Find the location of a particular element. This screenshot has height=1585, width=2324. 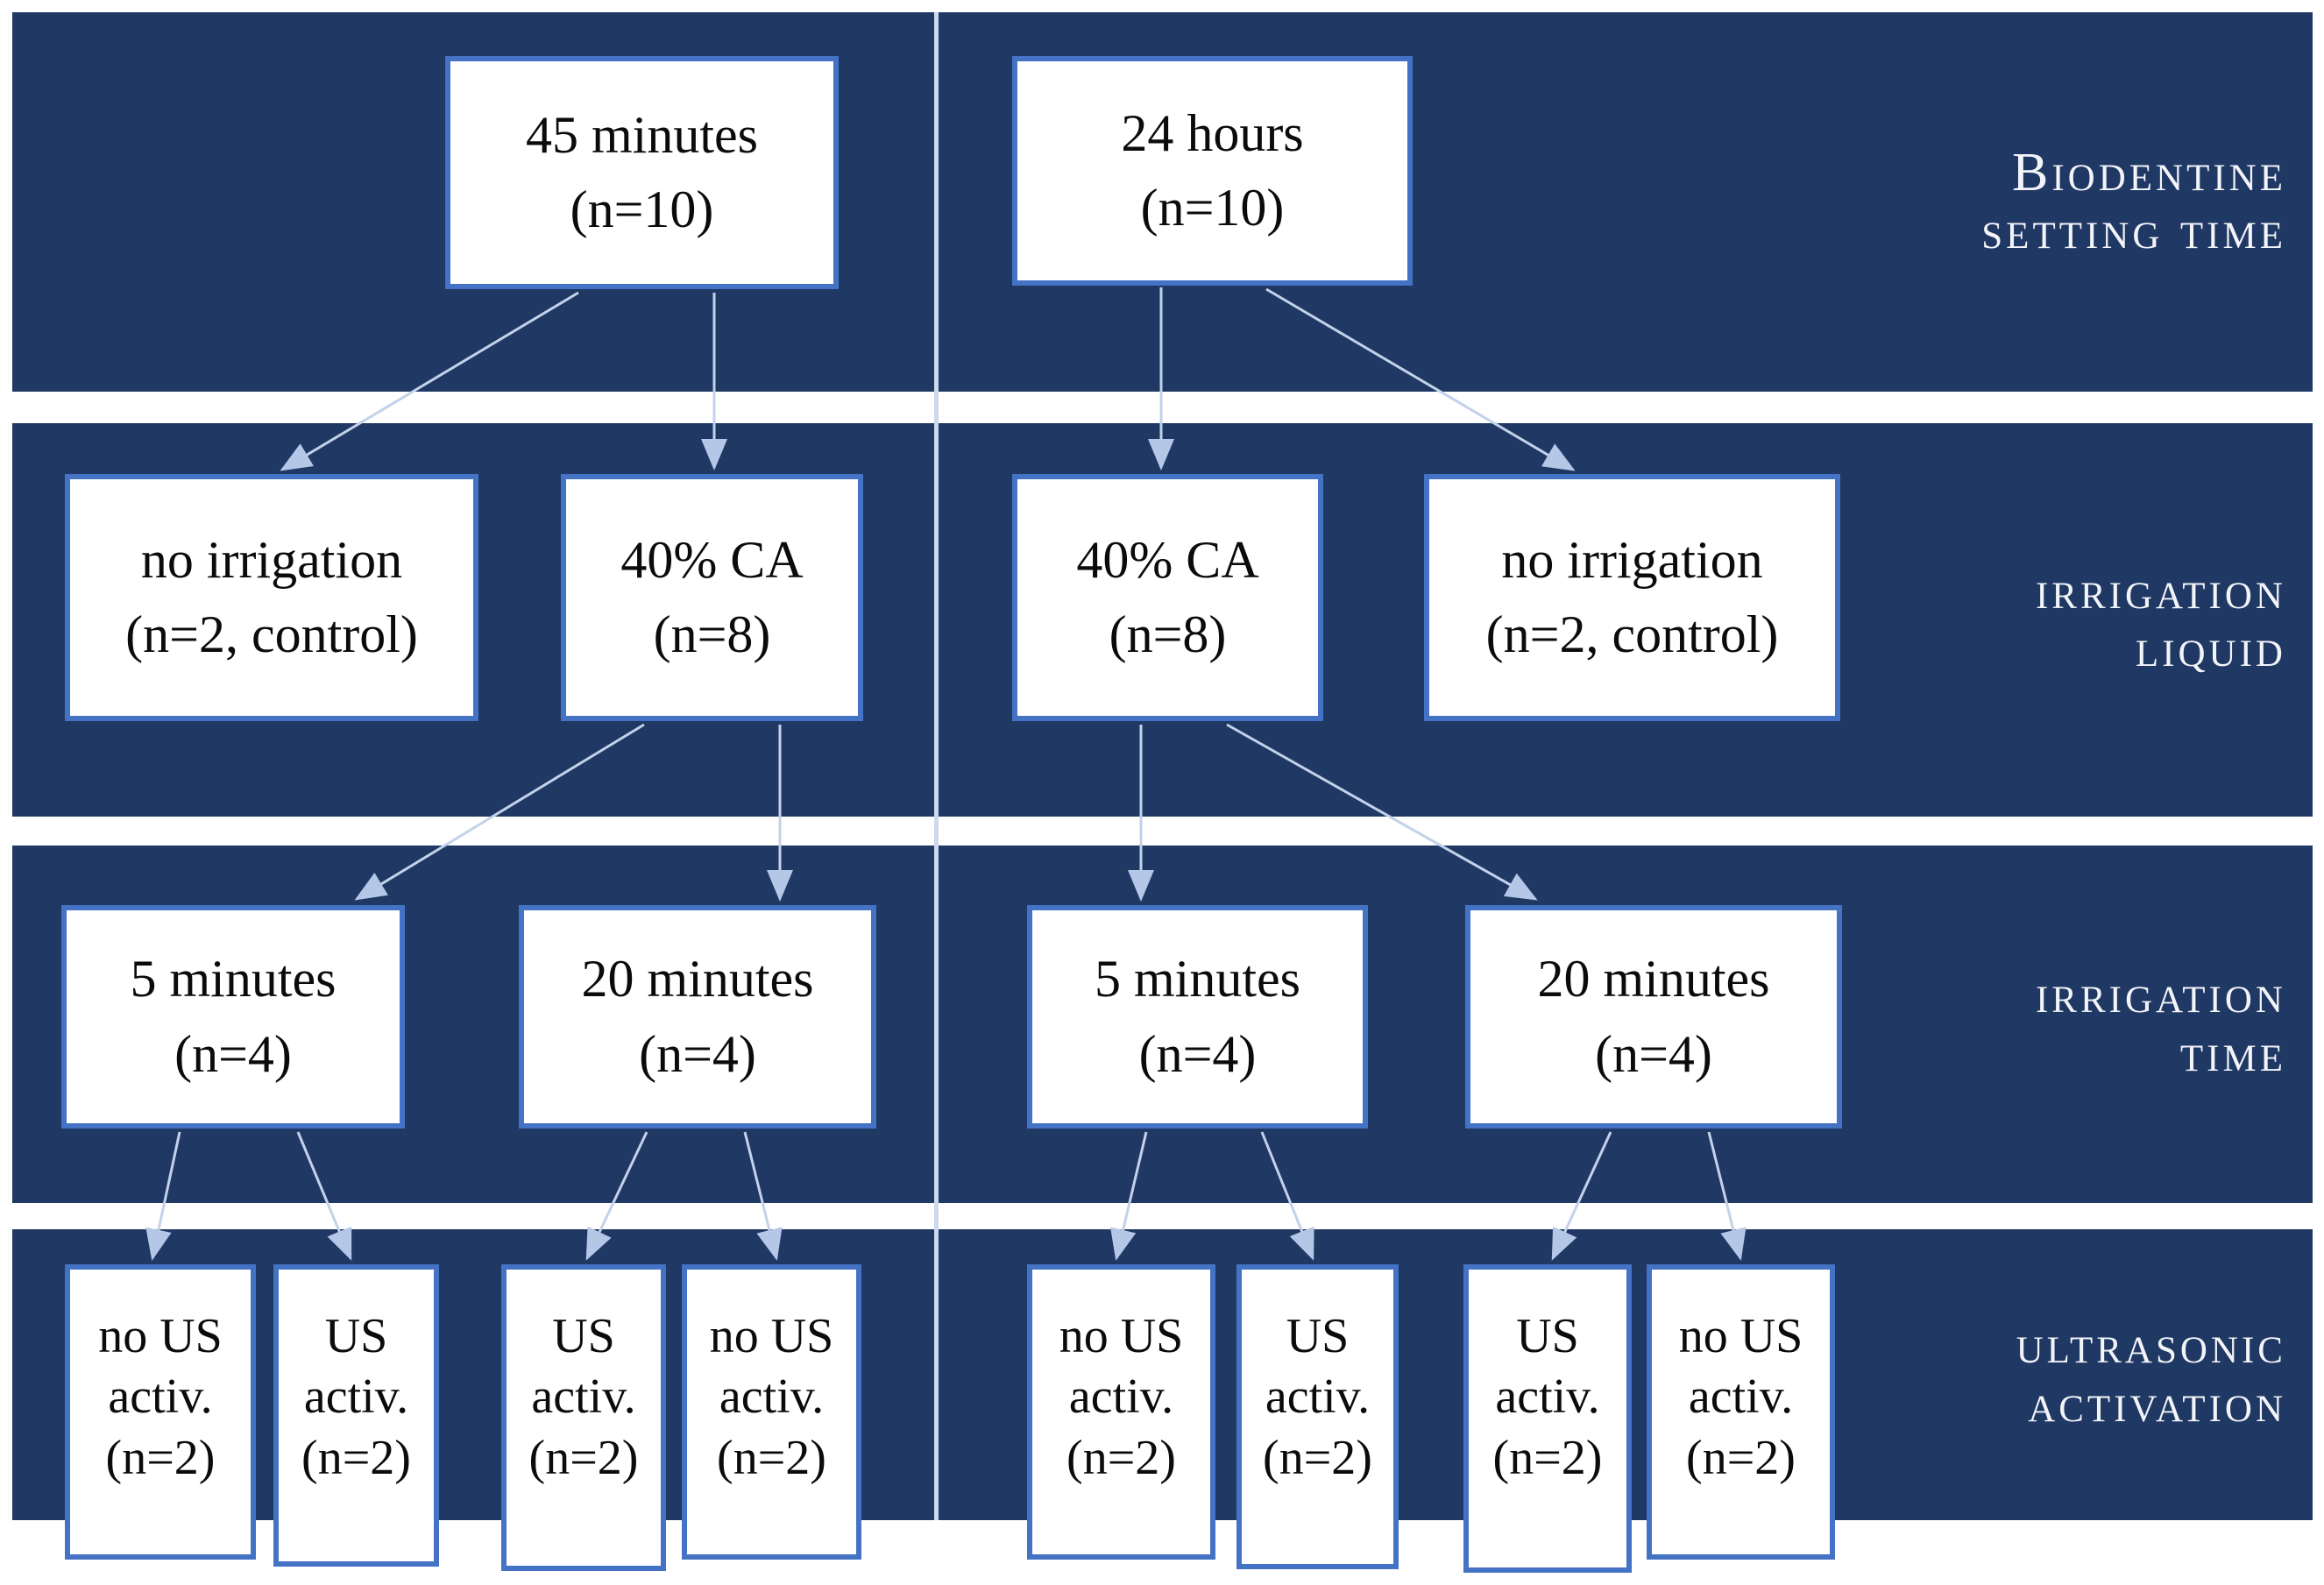

box-us-activation-3: US activ. (n=2) is located at coordinates (1318, 1416).